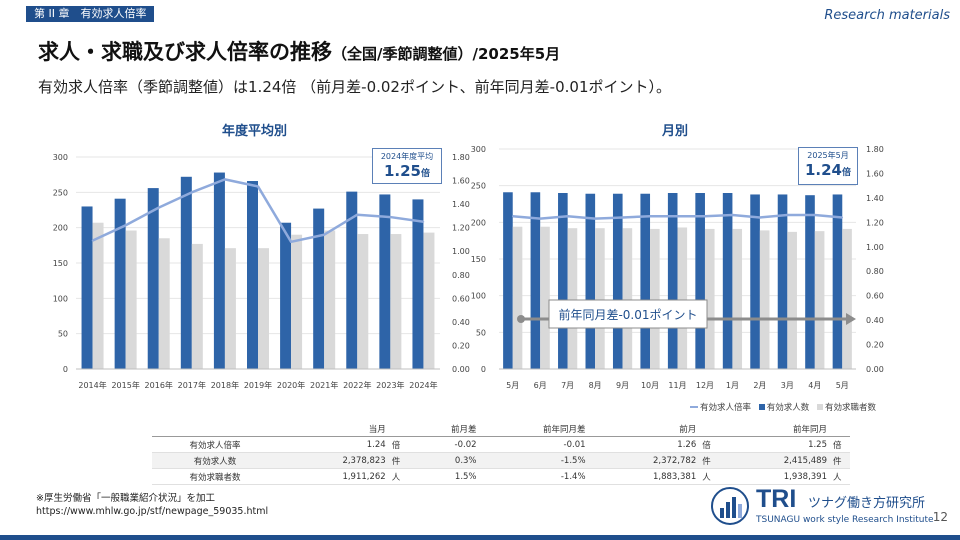 The height and width of the screenshot is (540, 960). Describe the element at coordinates (461, 275) in the screenshot. I see `annual-y2tick-label: 0.80` at that location.